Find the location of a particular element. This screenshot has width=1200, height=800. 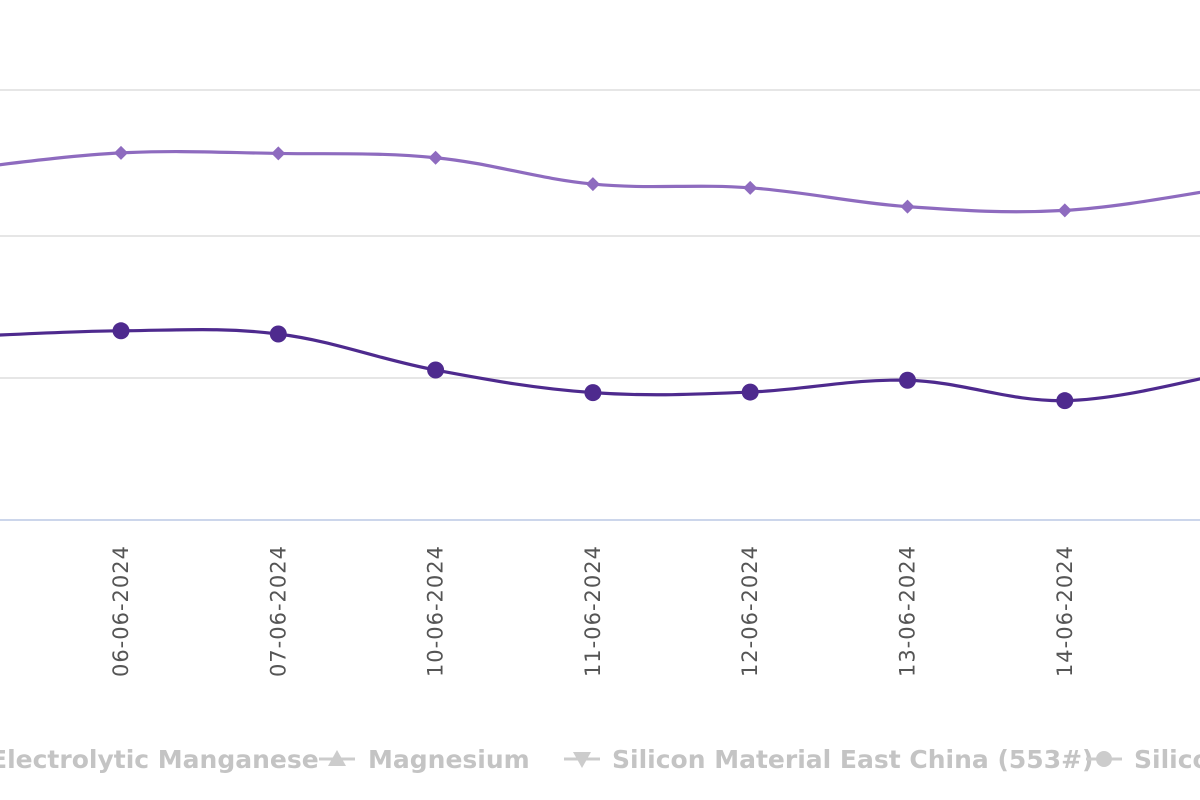

legend-item-3: Silicon is located at coordinates (1143, 759).